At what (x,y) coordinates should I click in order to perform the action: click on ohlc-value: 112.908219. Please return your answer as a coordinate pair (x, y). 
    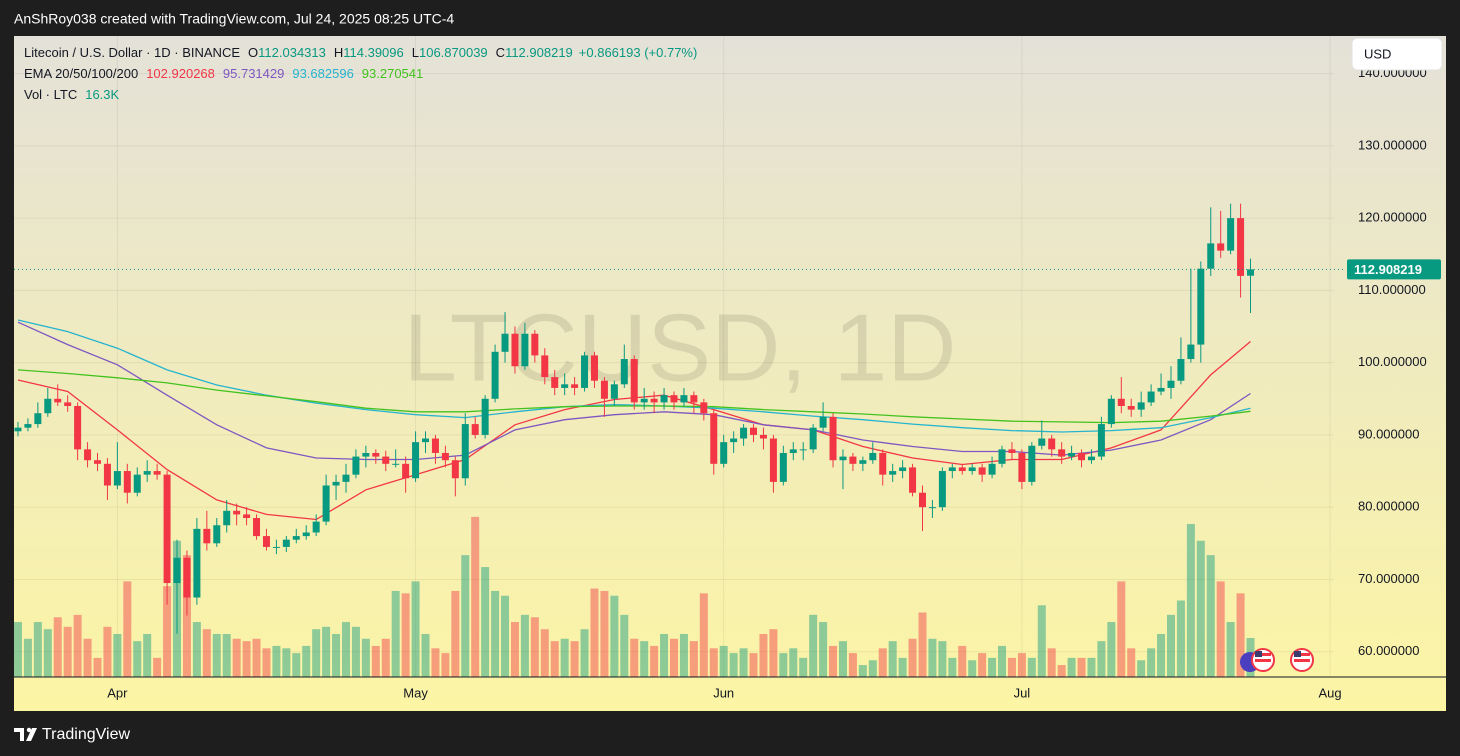
    Looking at the image, I should click on (539, 52).